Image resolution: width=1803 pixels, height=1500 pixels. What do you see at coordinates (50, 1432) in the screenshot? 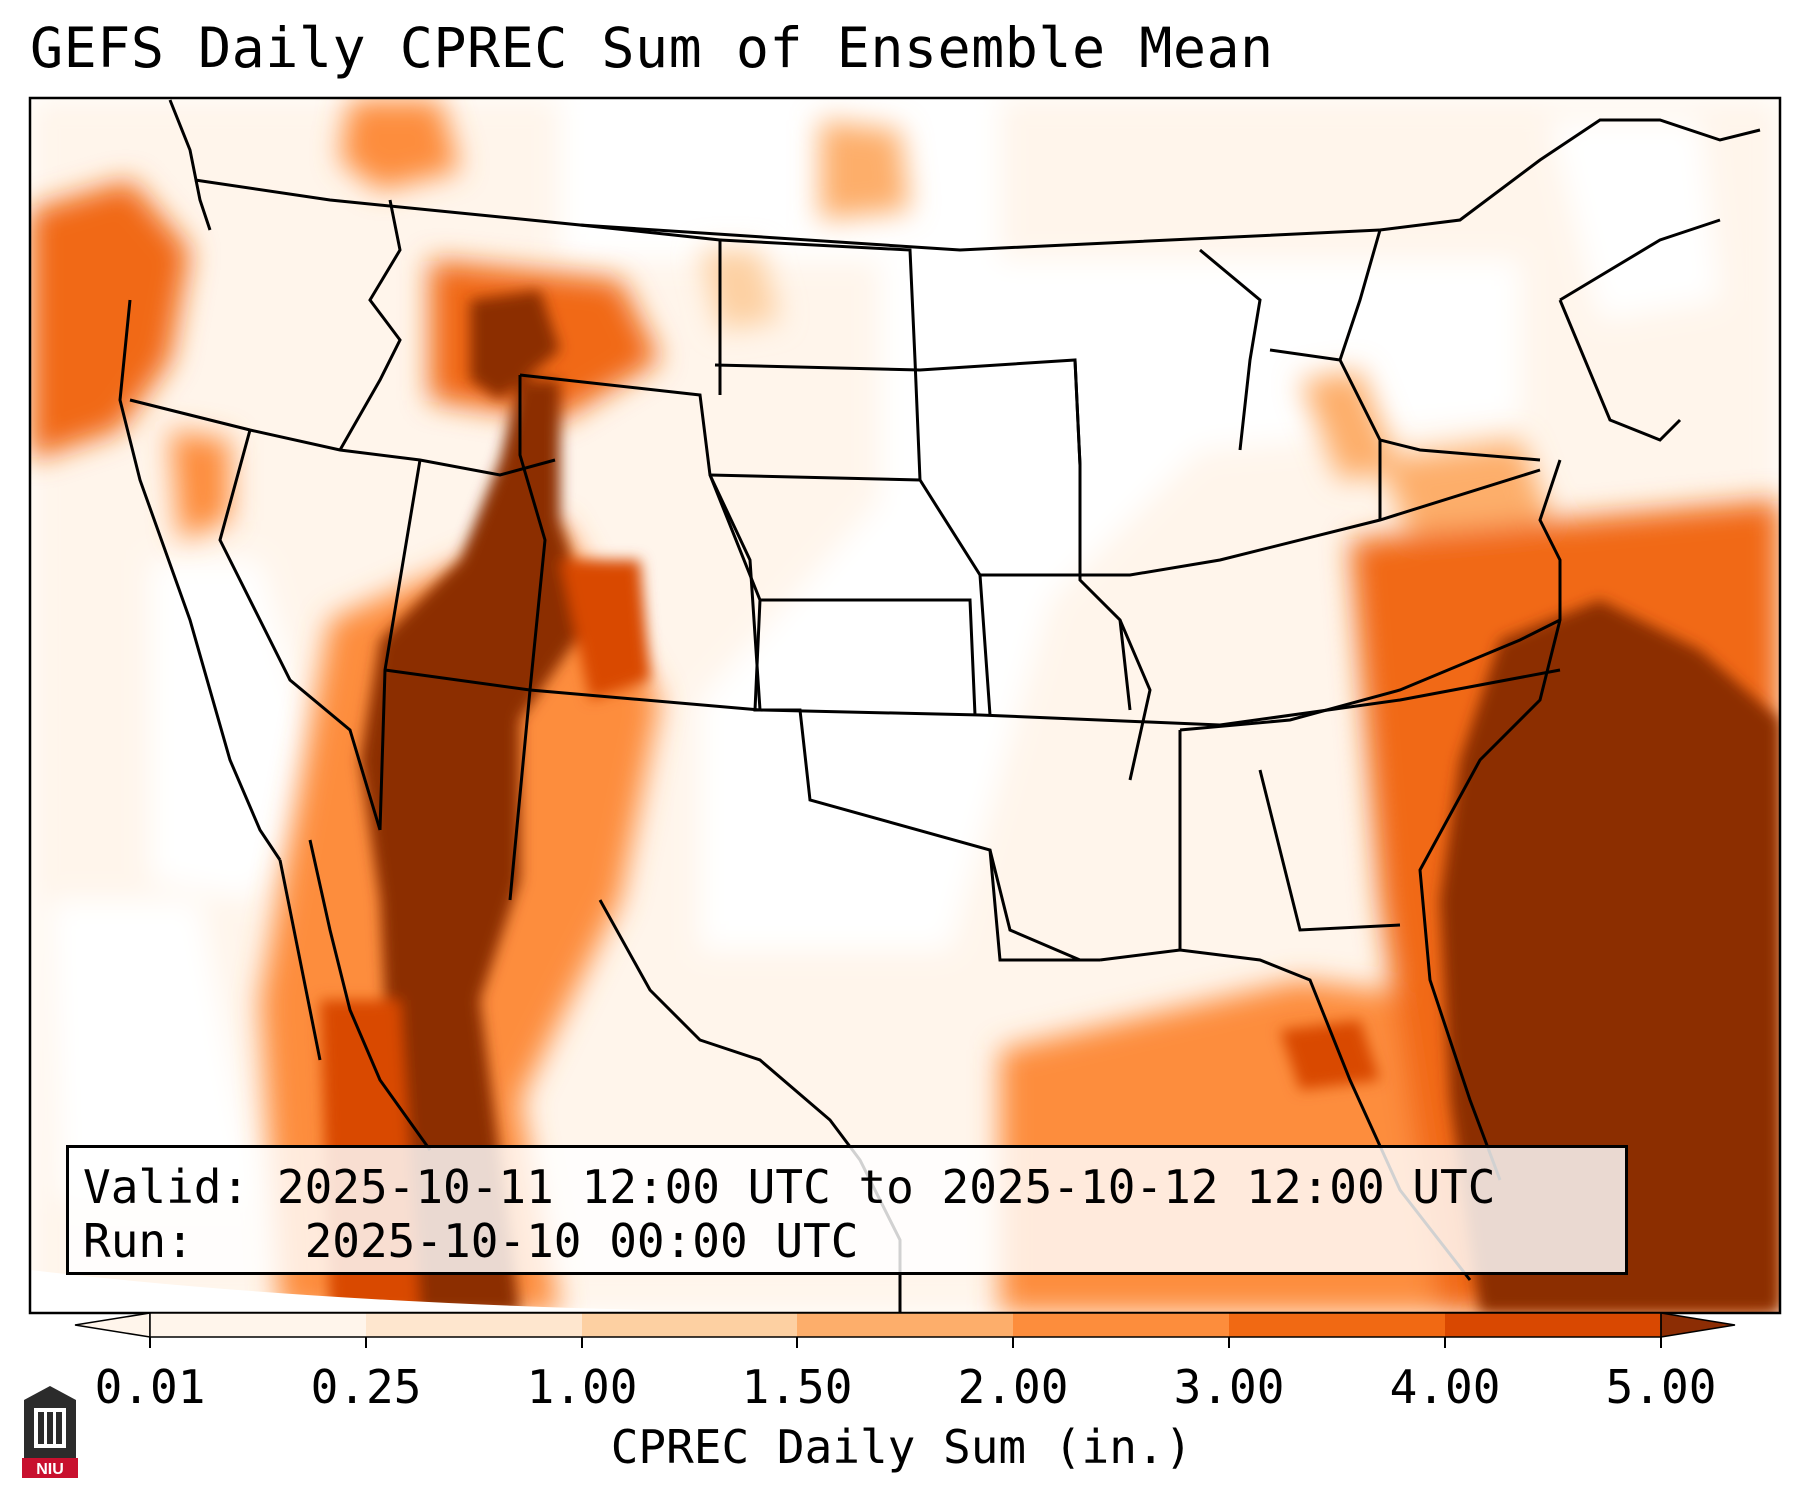
I see `niu-logo-icon: NIU` at bounding box center [50, 1432].